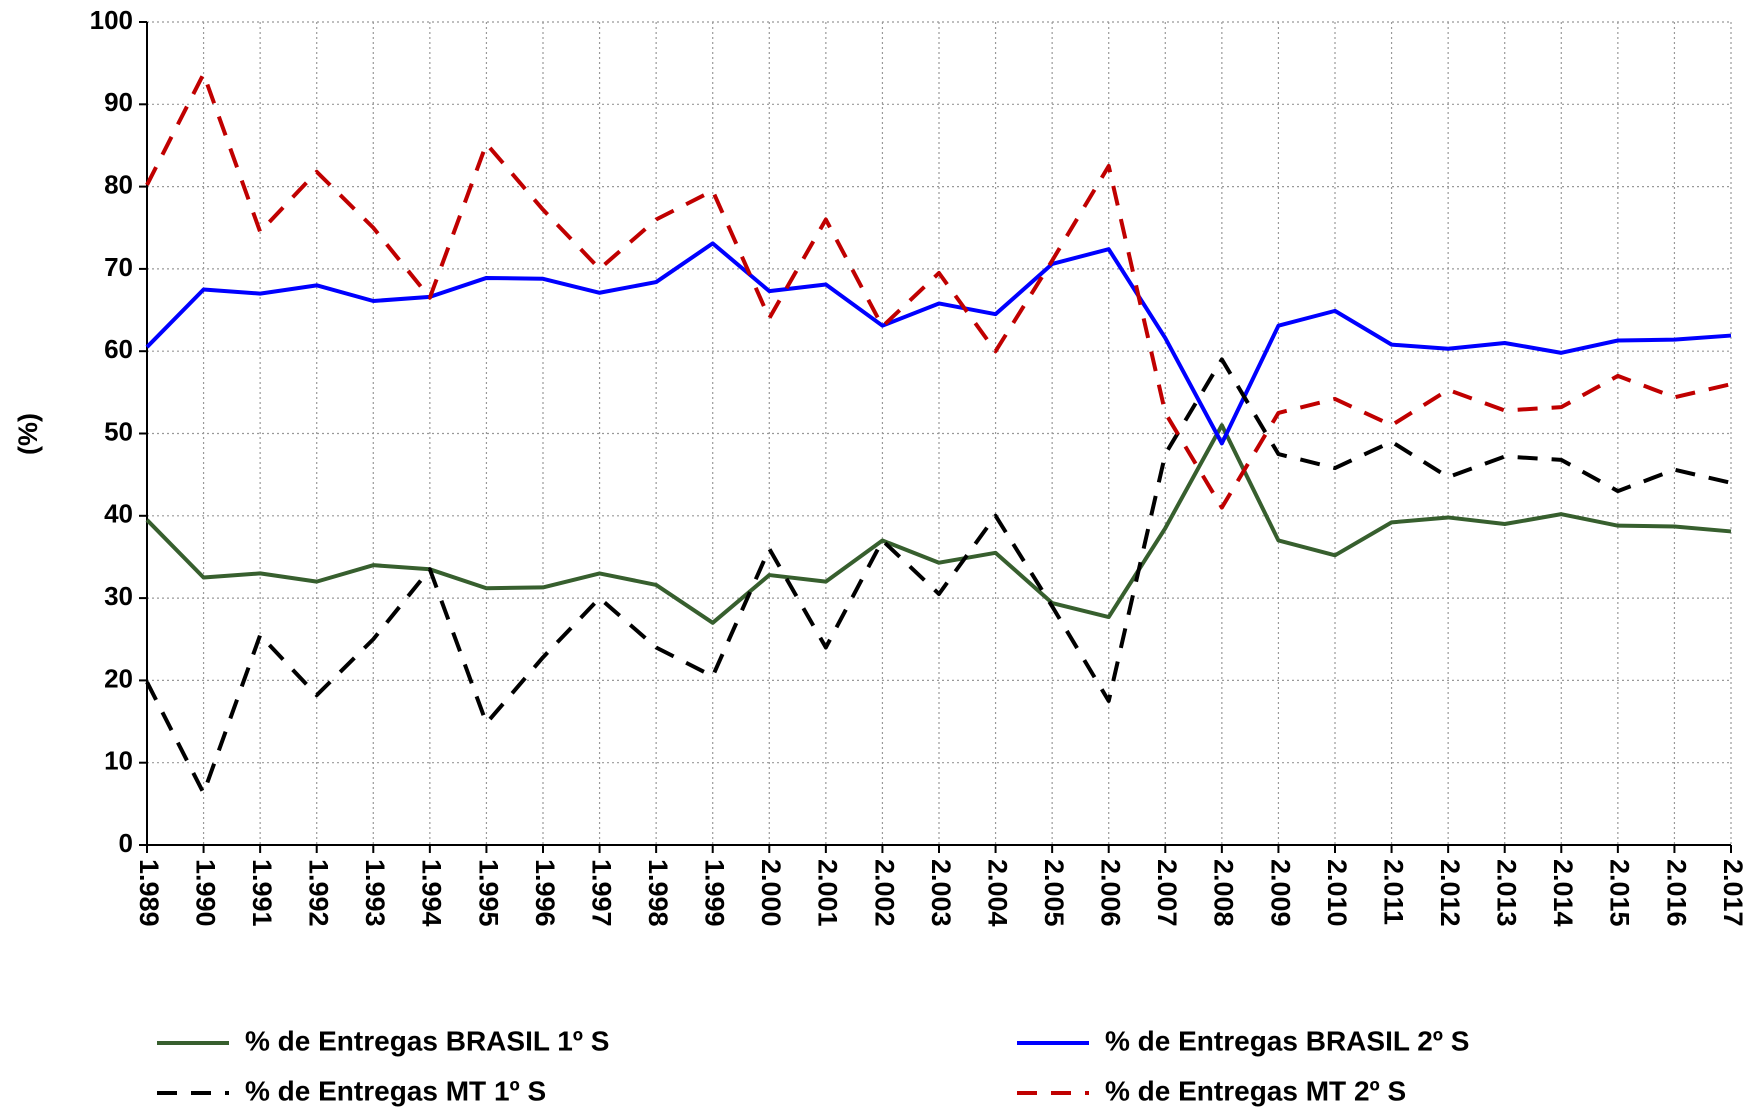 This screenshot has height=1115, width=1748. I want to click on x-tick-label: 1.991, so click(262, 893).